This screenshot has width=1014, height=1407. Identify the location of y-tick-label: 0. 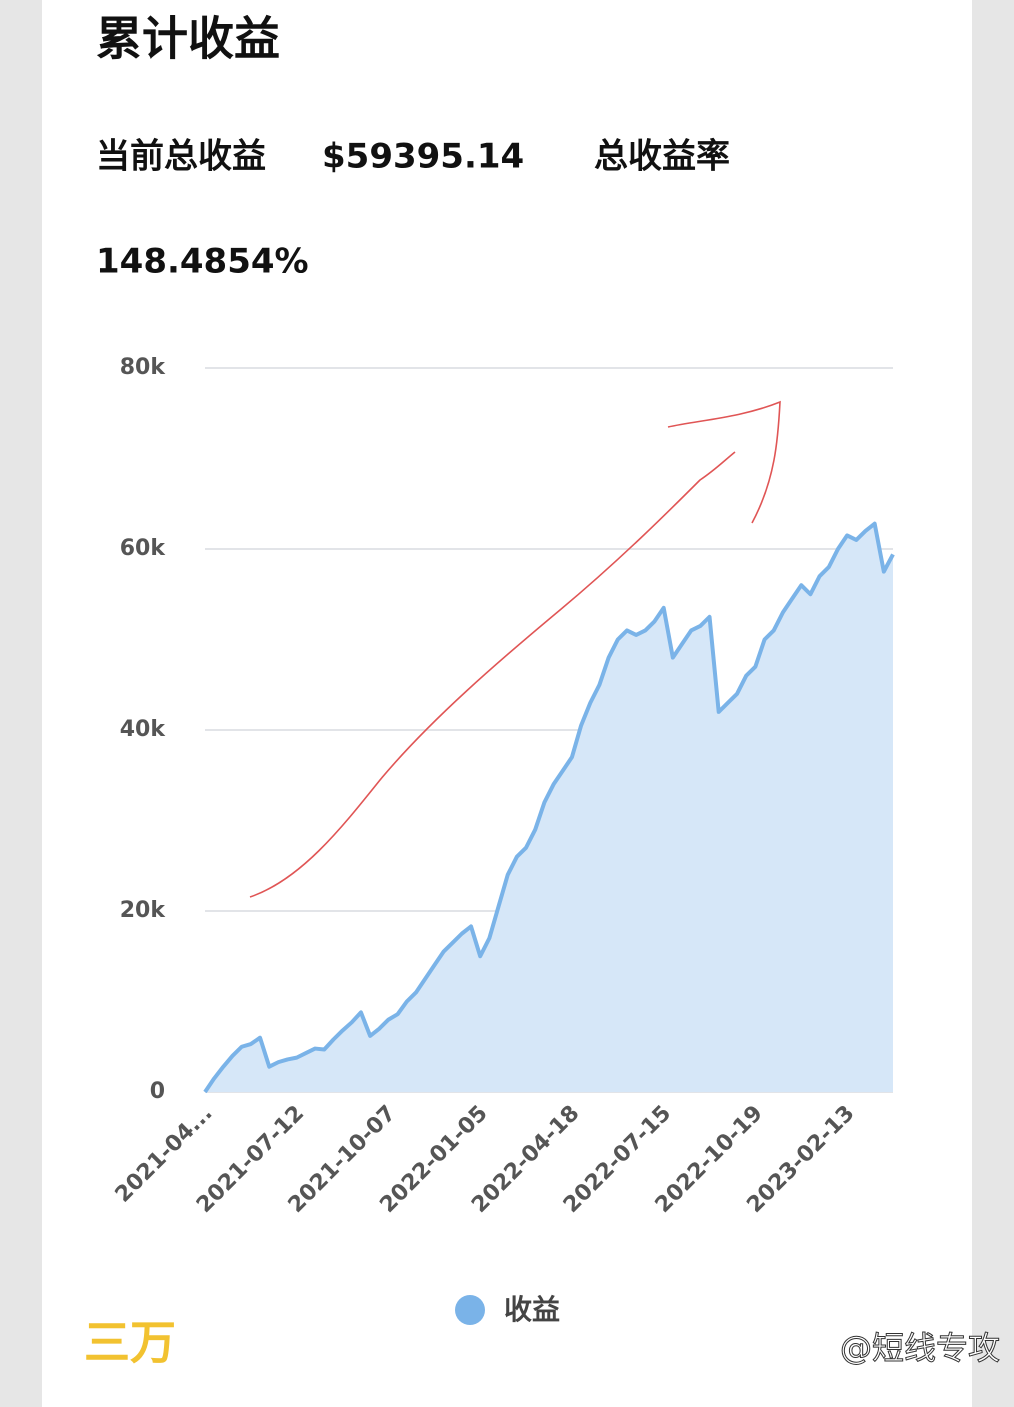
(157, 1091).